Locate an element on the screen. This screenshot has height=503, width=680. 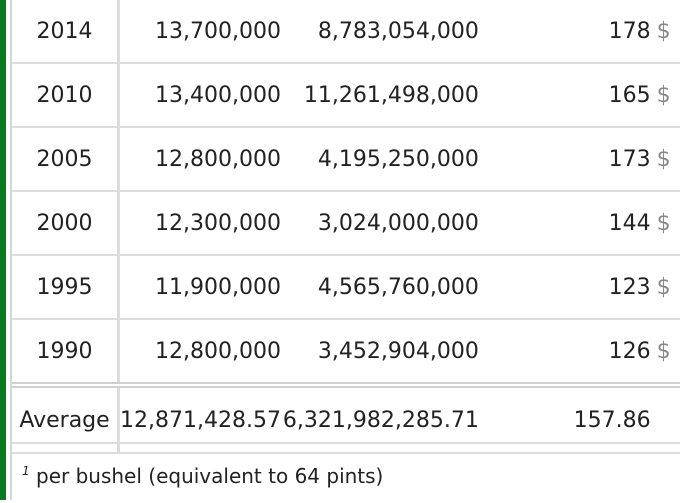
table-row: 2000 12,300,000 3,024,000,000 144 $ is located at coordinates (346, 223).